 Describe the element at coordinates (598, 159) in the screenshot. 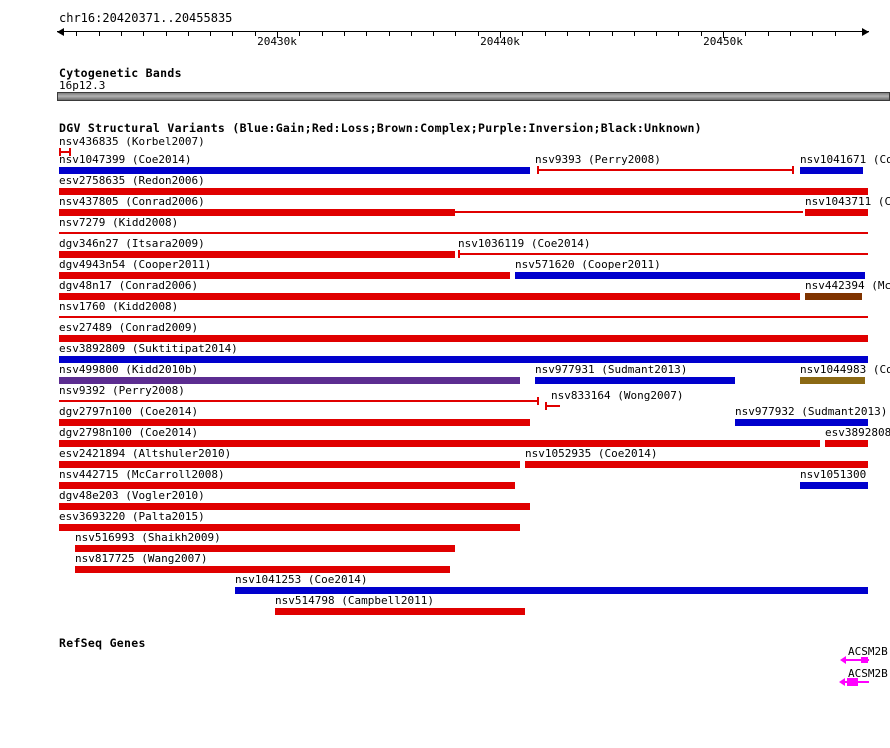

I see `variant-label: nsv9393 (Perry2008)` at that location.